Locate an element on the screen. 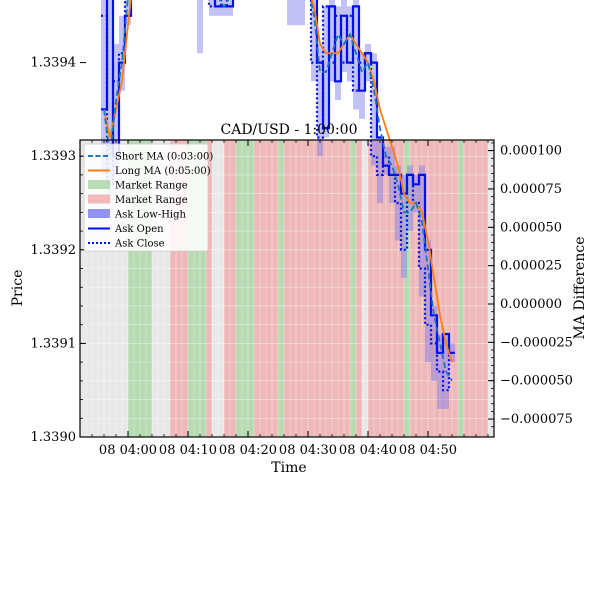 This screenshot has width=600, height=605. y2-tick-label: −0.000075 is located at coordinates (536, 419).